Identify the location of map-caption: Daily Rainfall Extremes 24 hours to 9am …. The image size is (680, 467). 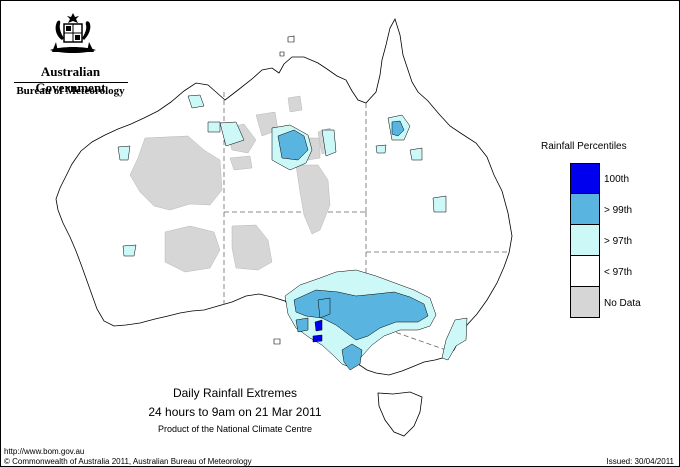
(235, 410).